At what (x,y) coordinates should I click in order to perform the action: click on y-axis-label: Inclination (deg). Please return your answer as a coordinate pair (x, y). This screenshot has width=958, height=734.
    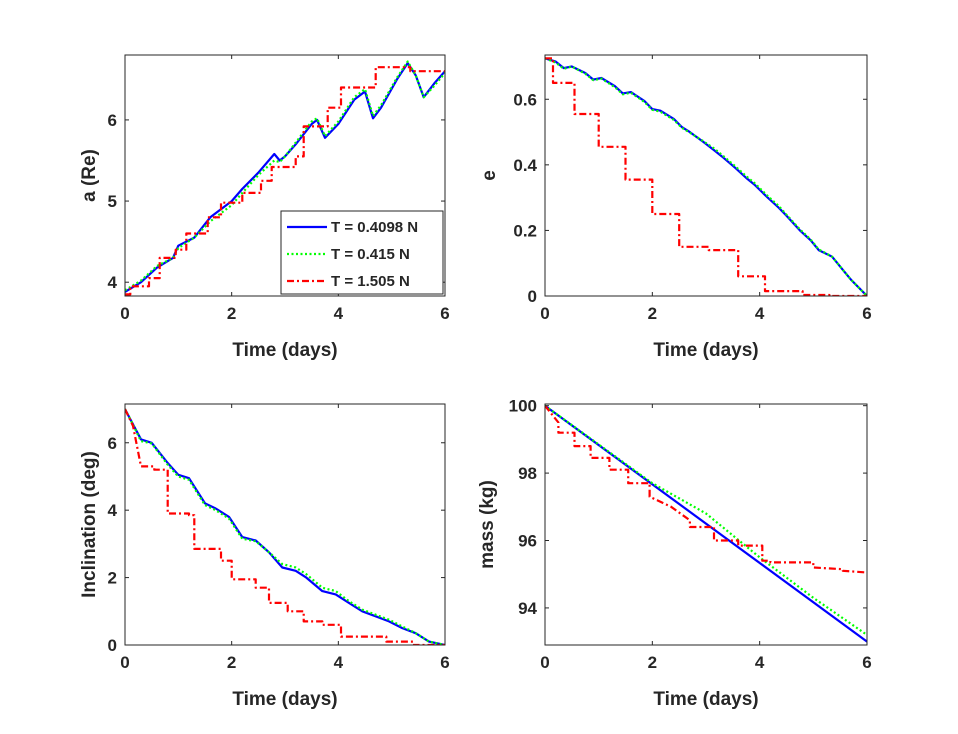
    Looking at the image, I should click on (89, 524).